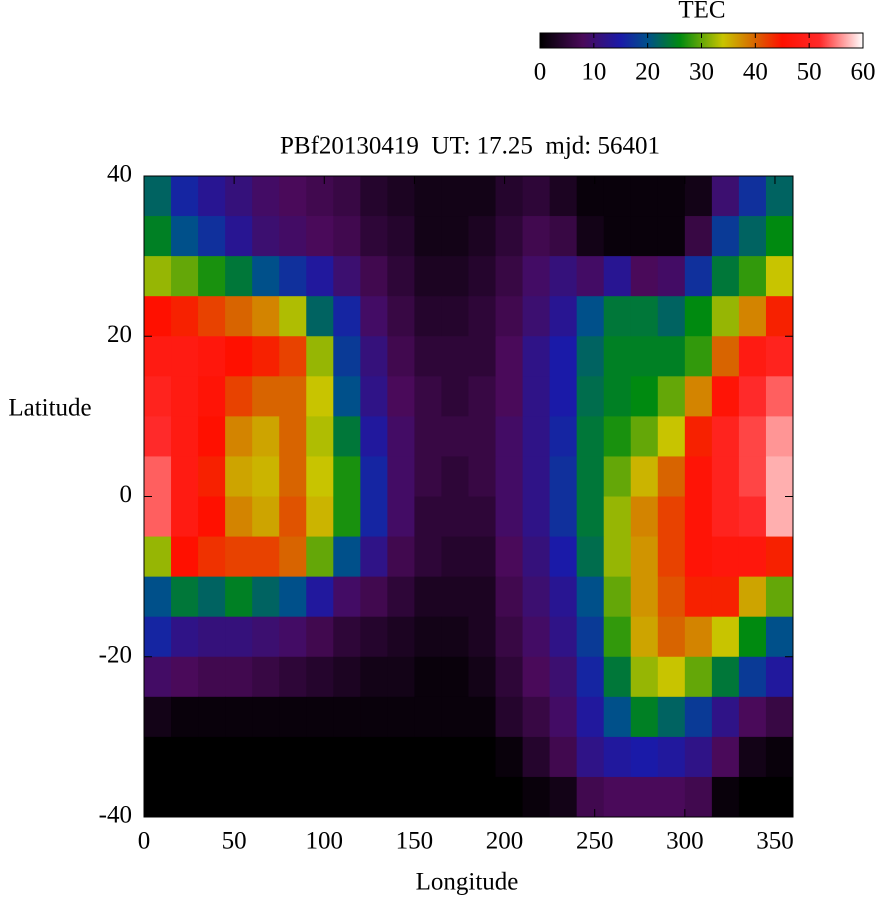 This screenshot has height=900, width=878. Describe the element at coordinates (119, 334) in the screenshot. I see `y-tick-label: 20` at that location.